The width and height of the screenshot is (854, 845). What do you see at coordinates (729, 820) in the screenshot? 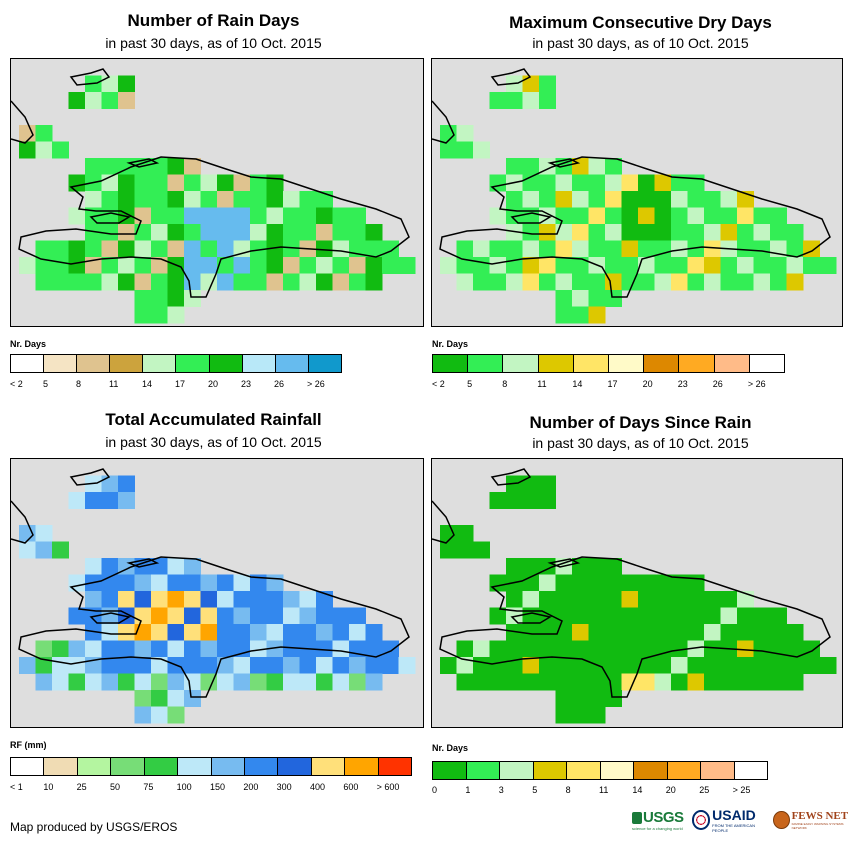
I see `usaid-logo: USAID FROM THE AMERICAN PEOPLE` at bounding box center [729, 820].